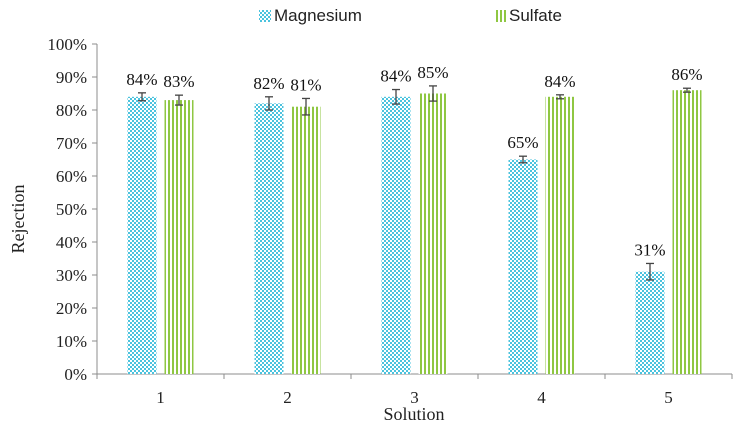 Image resolution: width=745 pixels, height=430 pixels. What do you see at coordinates (395, 76) in the screenshot?
I see `data-label-magnesium-3: 84%` at bounding box center [395, 76].